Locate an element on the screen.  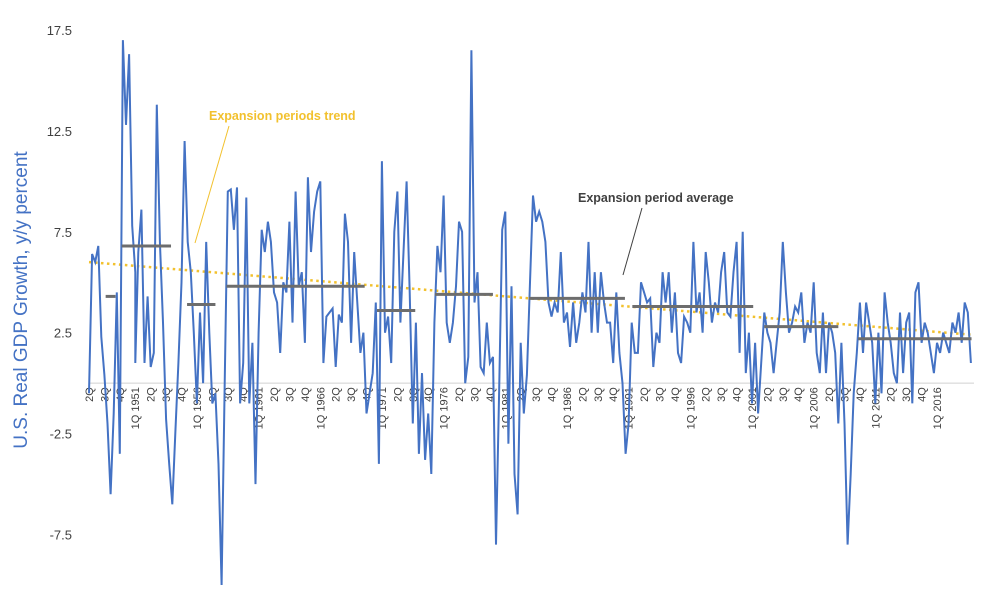
x-tick-label: 1Q 2016 is located at coordinates (938, 408).